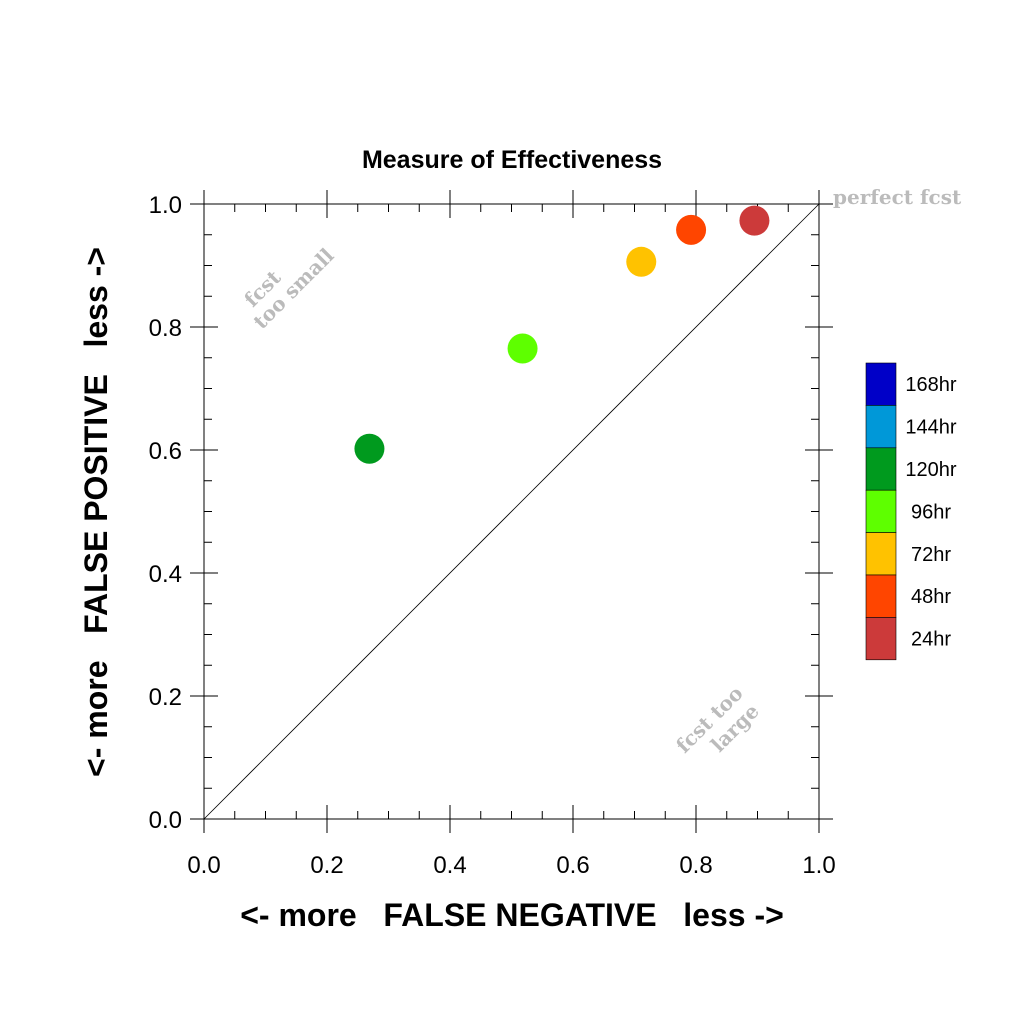 Image resolution: width=1024 pixels, height=1024 pixels. I want to click on legend-label-144hr: 144hr, so click(930, 428).